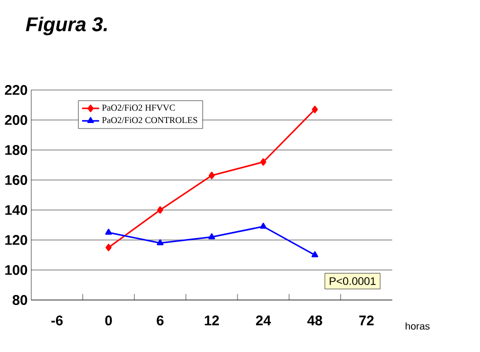  I want to click on annotation: P<0.0001, so click(353, 281).